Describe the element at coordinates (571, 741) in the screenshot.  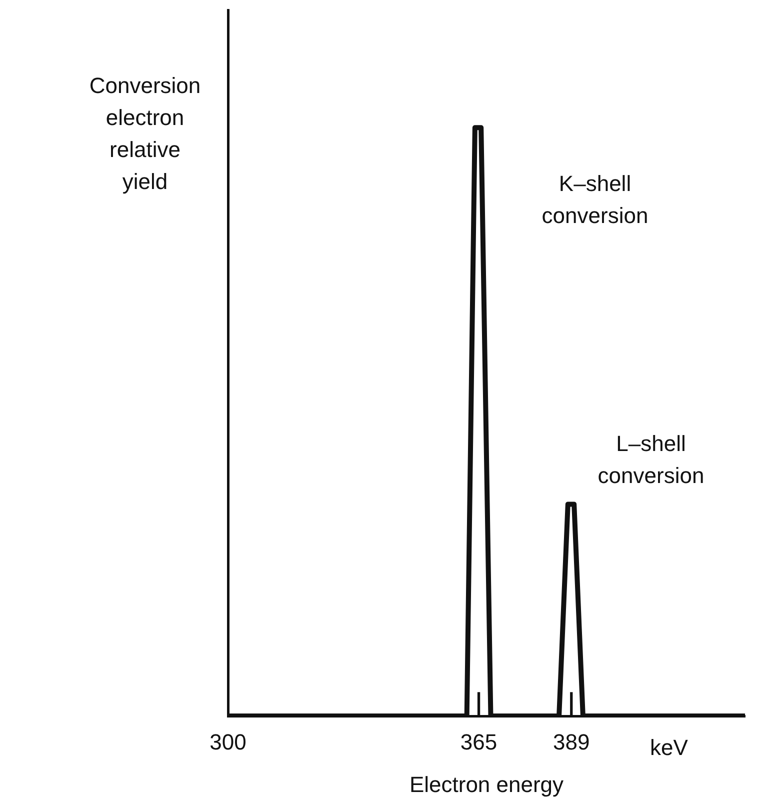
I see `x-tick-label: 389` at that location.